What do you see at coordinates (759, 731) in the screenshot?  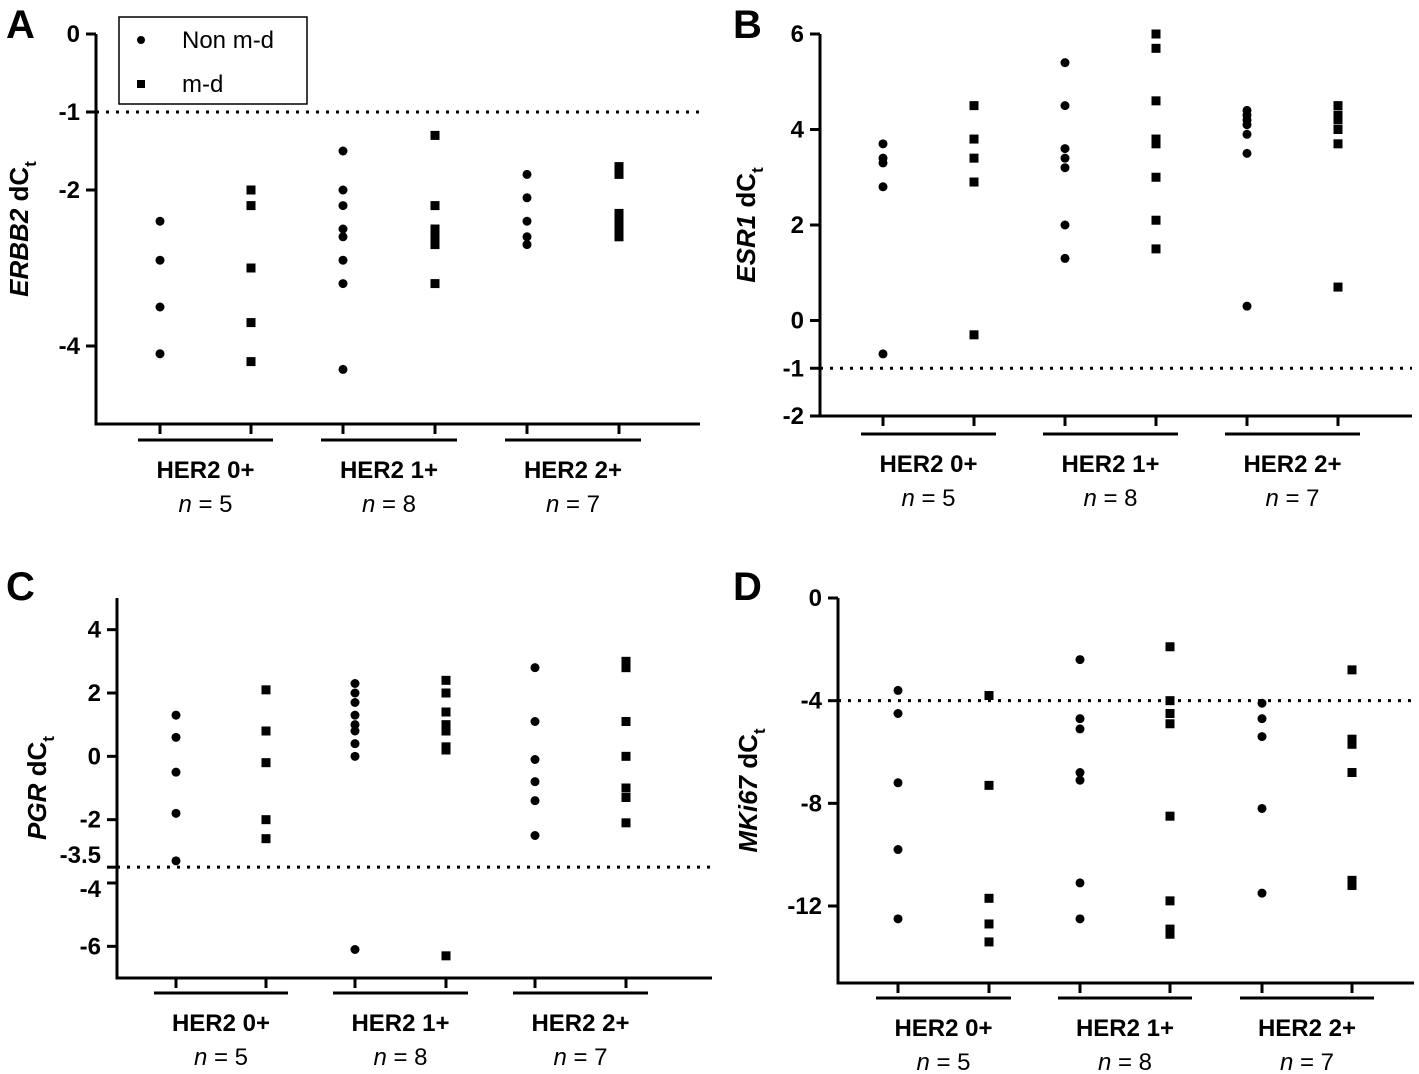 I see `panel-d-y-label-sub: t` at bounding box center [759, 731].